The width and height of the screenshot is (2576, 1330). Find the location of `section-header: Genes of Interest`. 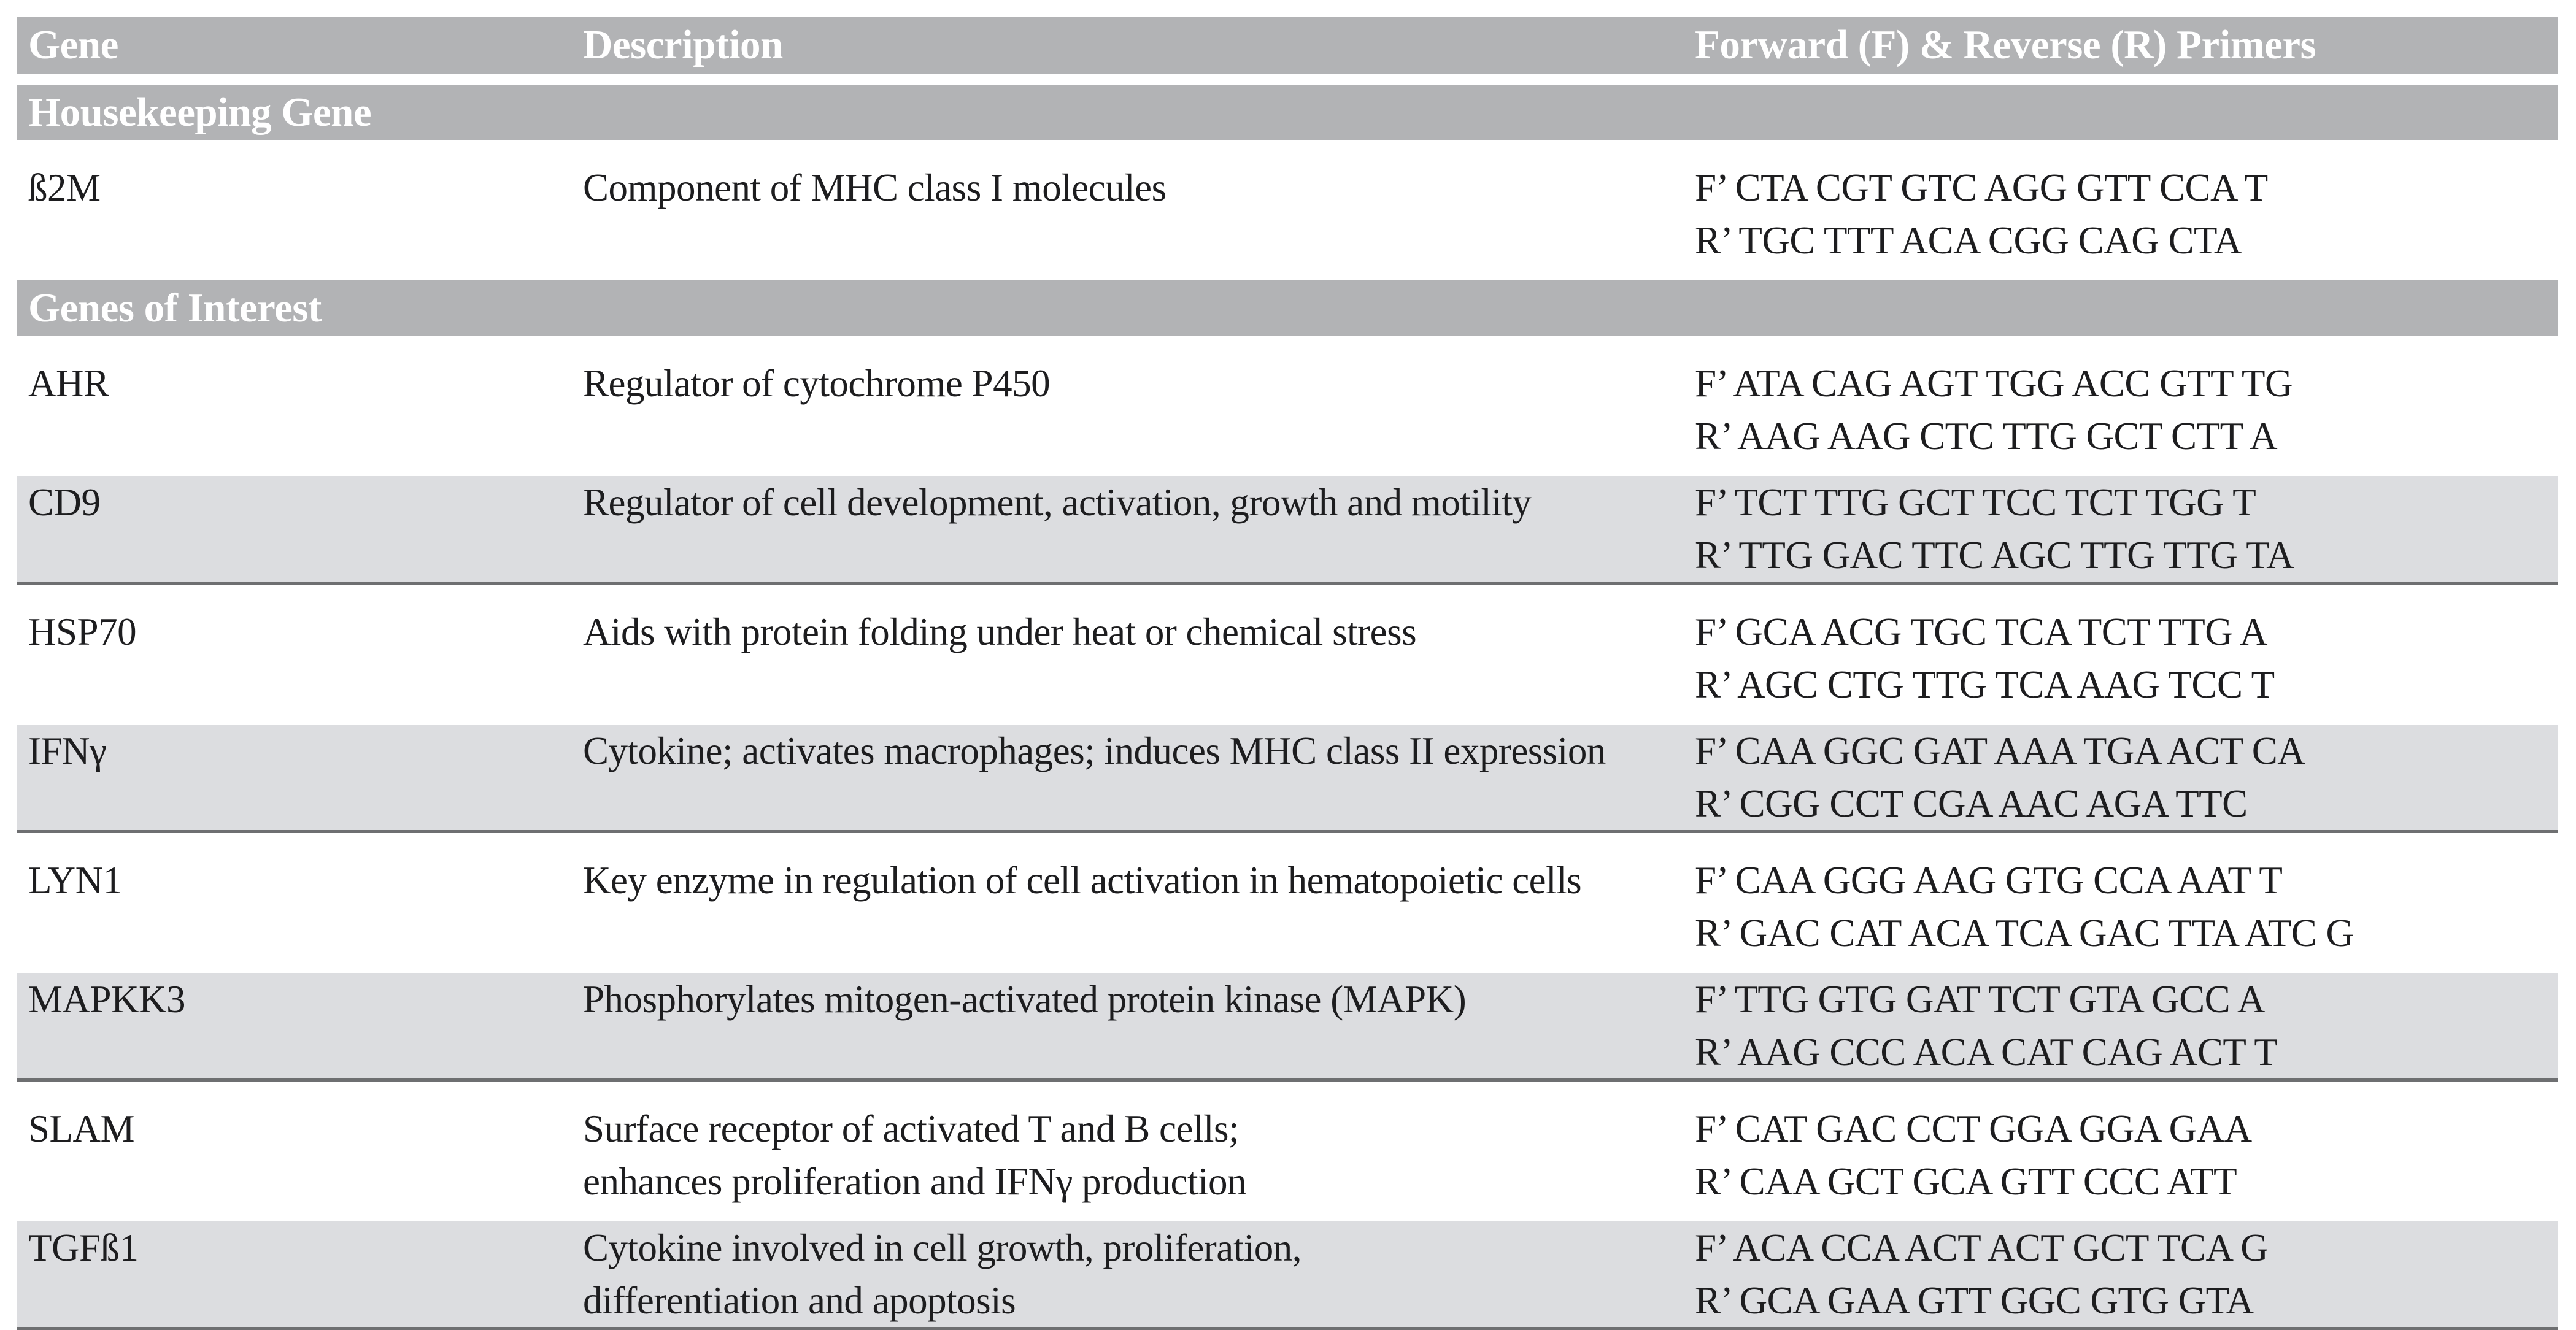

section-header: Genes of Interest is located at coordinates (1287, 308).